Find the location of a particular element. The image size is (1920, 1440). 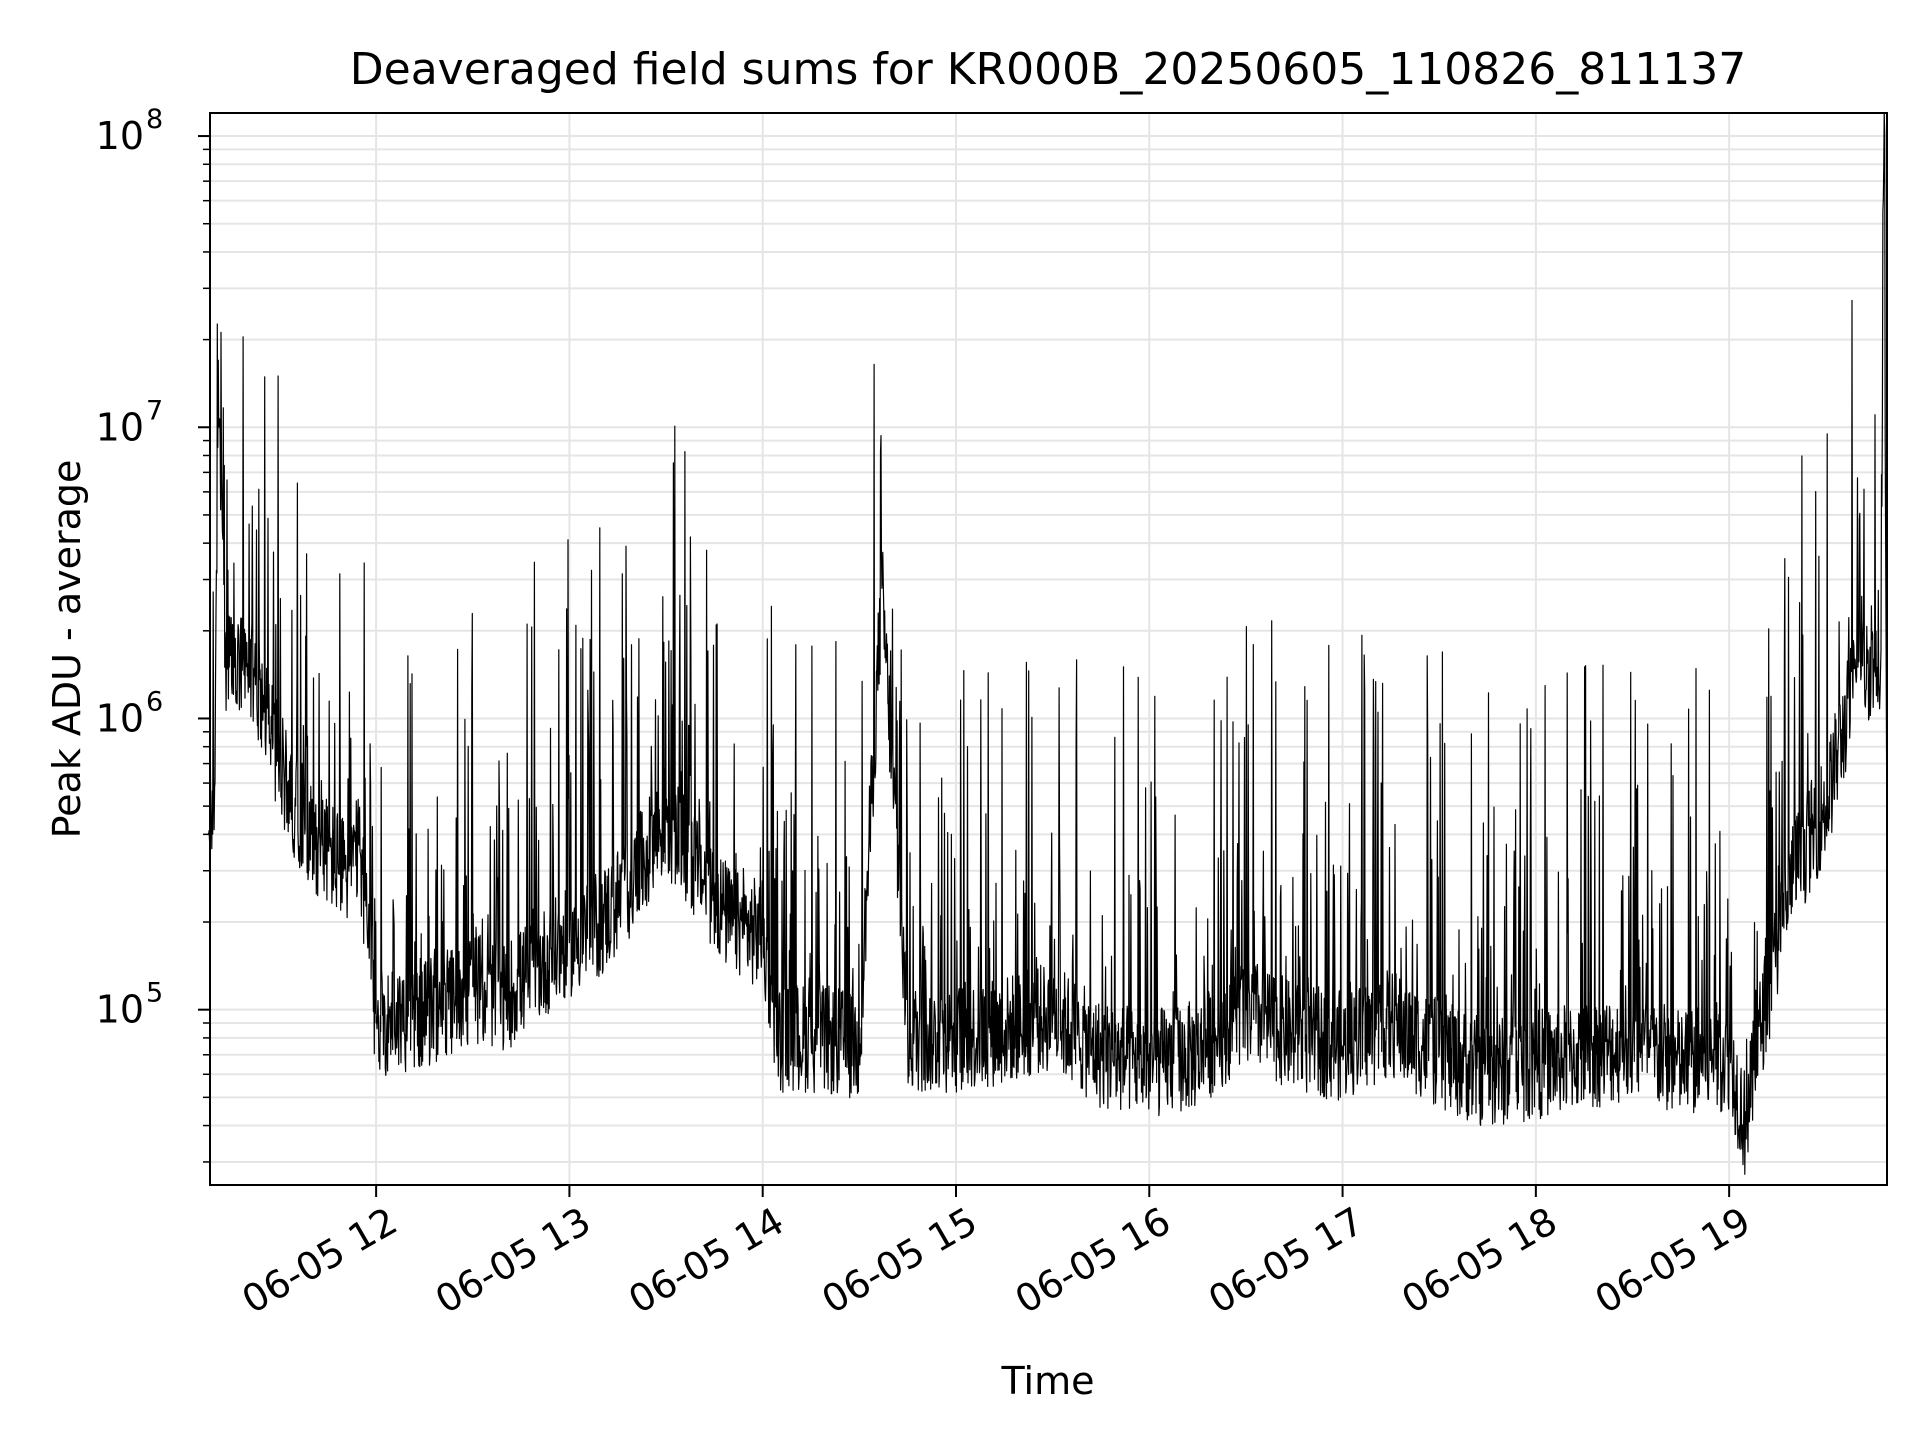

x-tick-label: 06-05 19 is located at coordinates (1673, 1261).